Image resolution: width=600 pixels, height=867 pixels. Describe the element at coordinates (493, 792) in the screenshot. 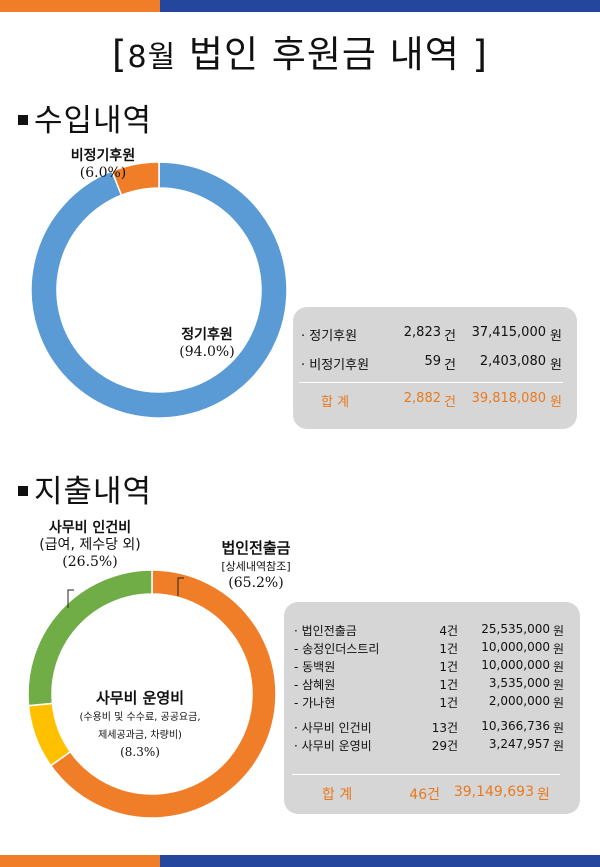

I see `expense-total-amount: 39,149,693` at that location.